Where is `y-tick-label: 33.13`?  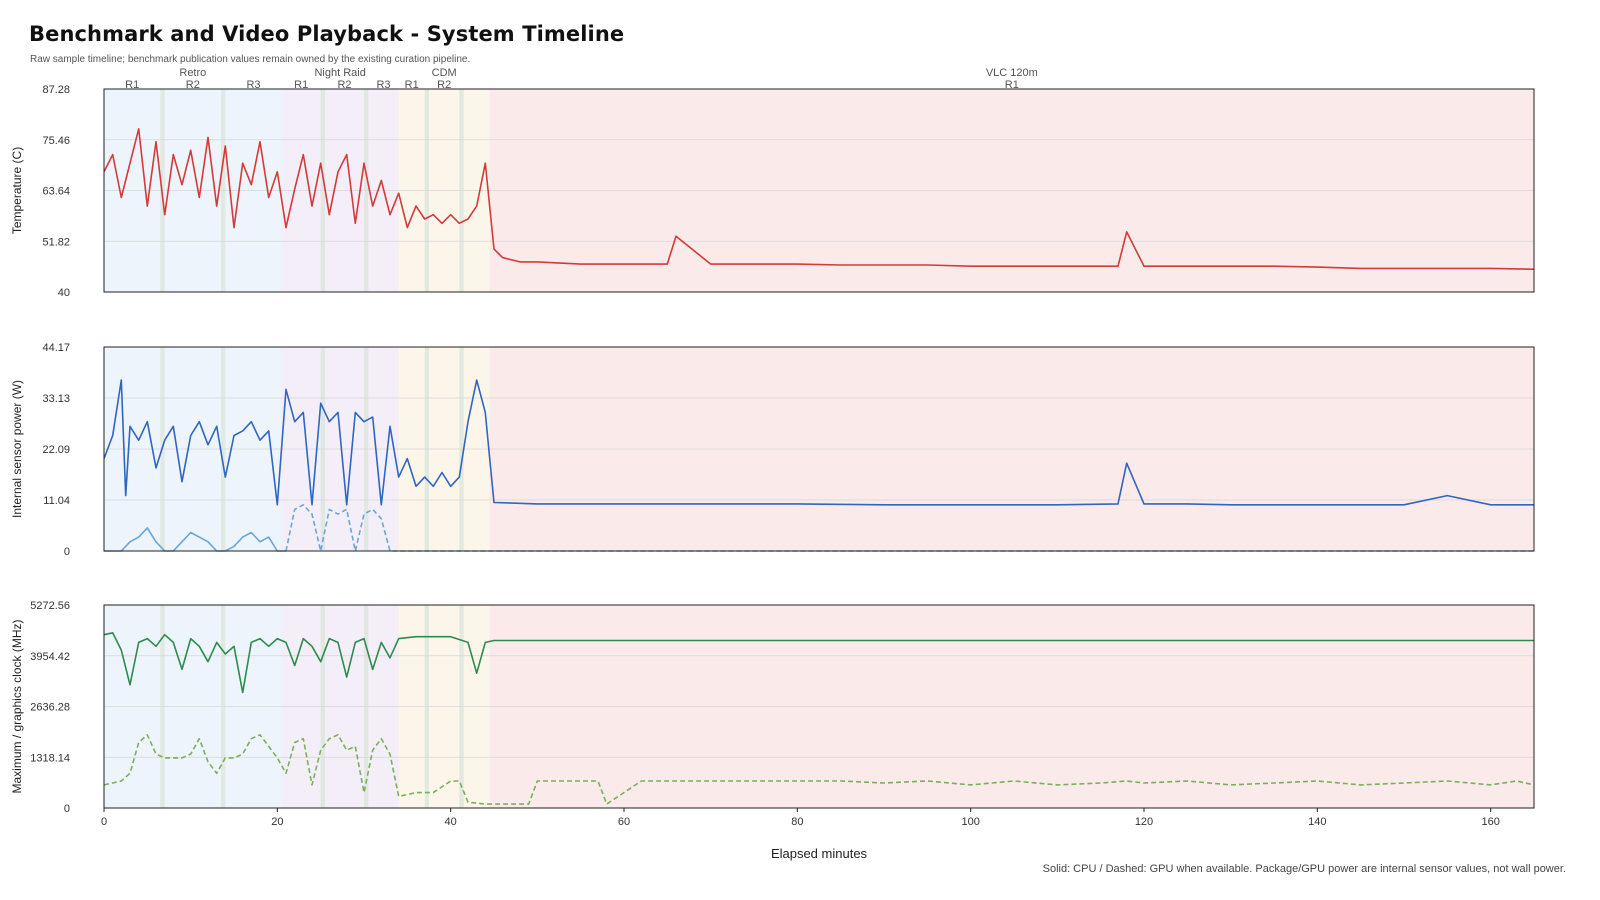 y-tick-label: 33.13 is located at coordinates (56, 399).